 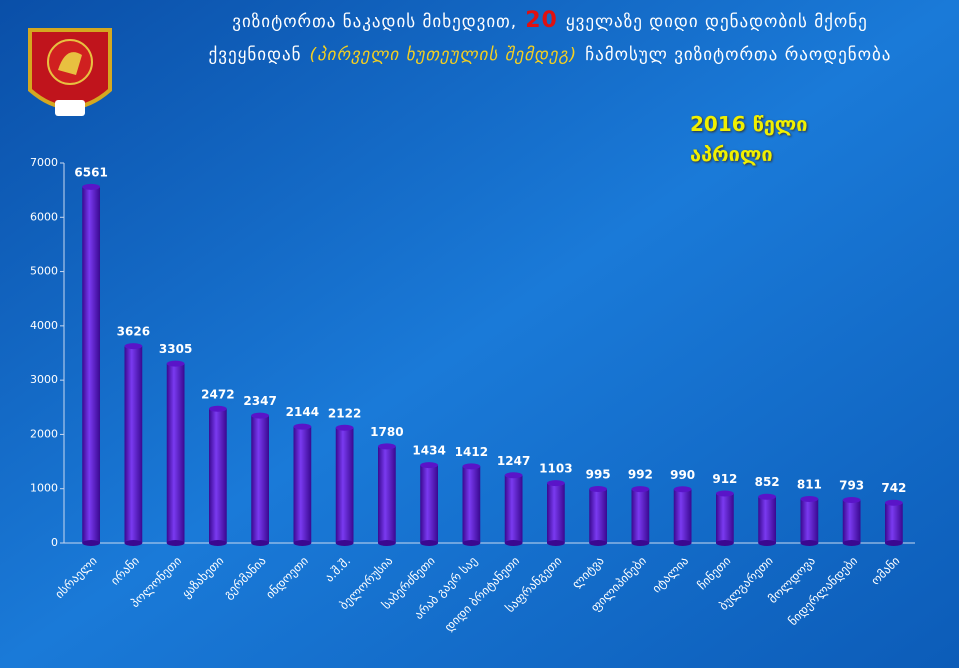 What do you see at coordinates (44, 379) in the screenshot?
I see `y-tick-label: 3000` at bounding box center [44, 379].